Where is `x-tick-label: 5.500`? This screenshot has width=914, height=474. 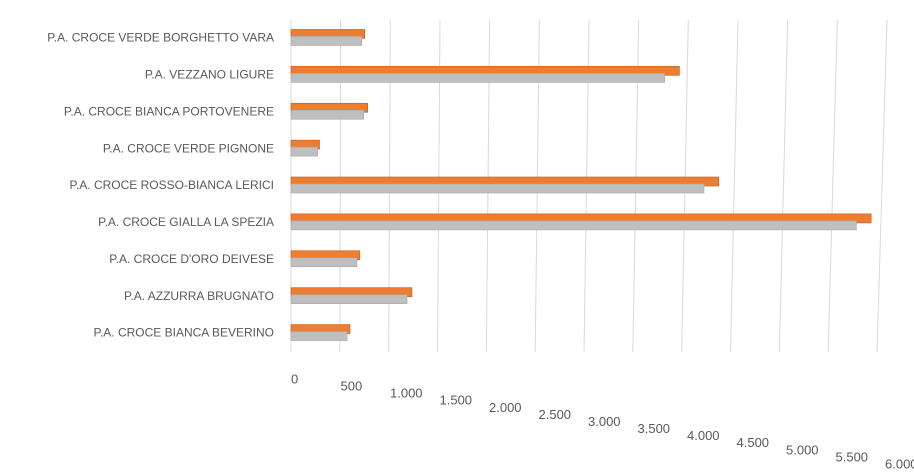 x-tick-label: 5.500 is located at coordinates (852, 456).